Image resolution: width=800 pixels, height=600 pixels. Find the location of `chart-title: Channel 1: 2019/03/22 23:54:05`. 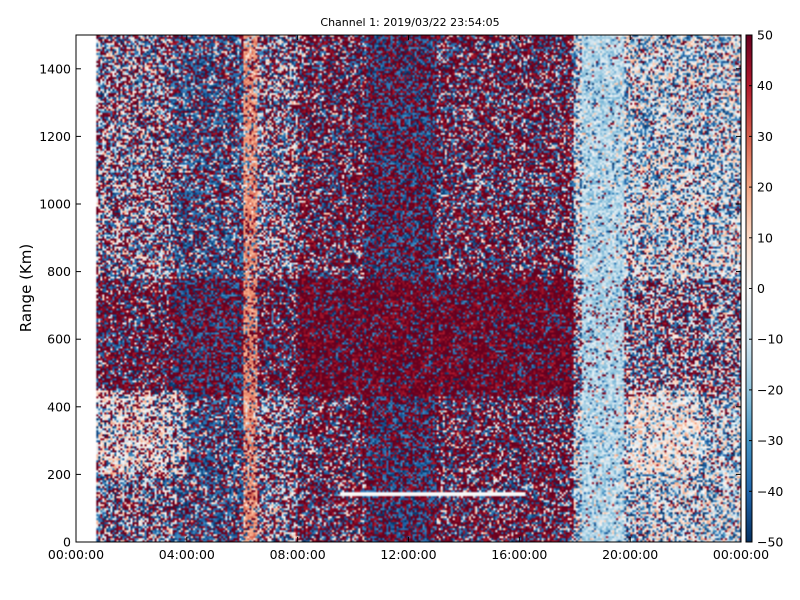

chart-title: Channel 1: 2019/03/22 23:54:05 is located at coordinates (409, 22).